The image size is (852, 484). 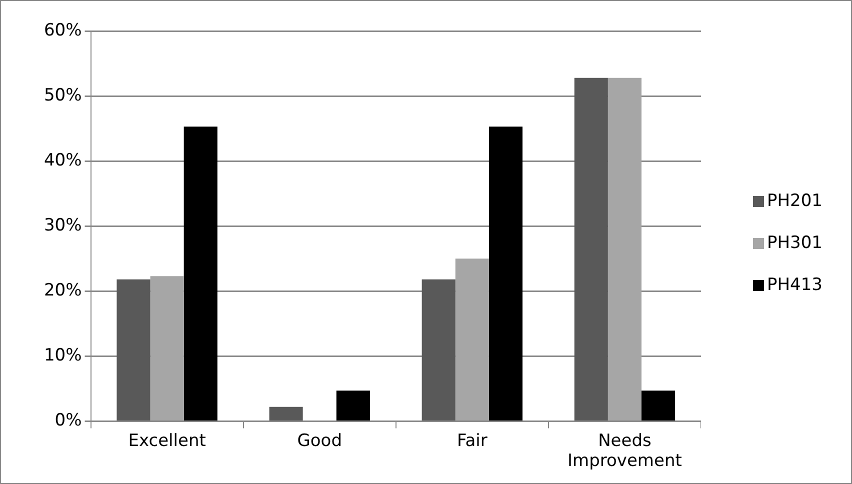 I want to click on y-tick-label: 50%, so click(x=63, y=95).